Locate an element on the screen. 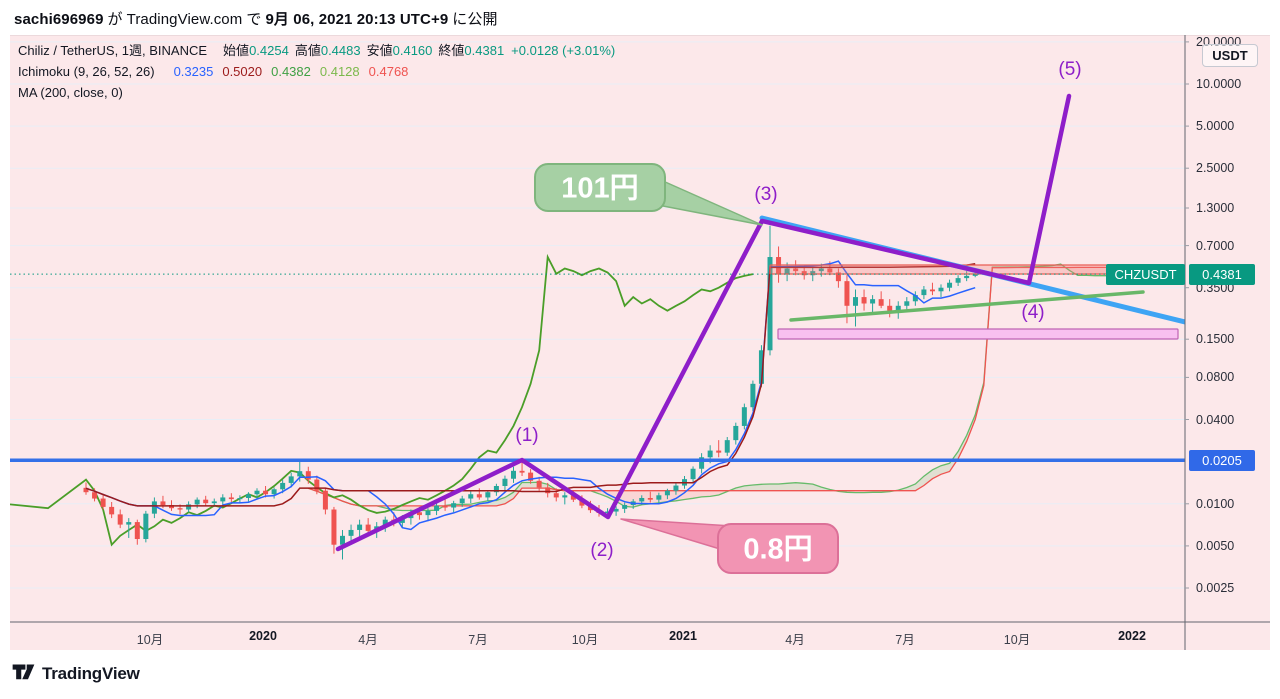 This screenshot has width=1280, height=699. tradingview-logo-icon is located at coordinates (23, 672).